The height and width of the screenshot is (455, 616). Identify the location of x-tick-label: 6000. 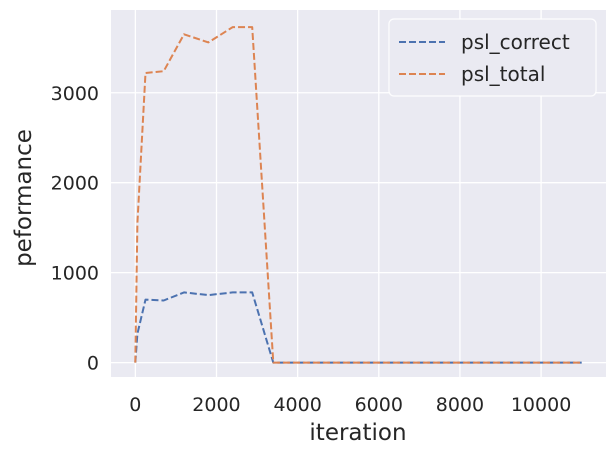
(379, 405).